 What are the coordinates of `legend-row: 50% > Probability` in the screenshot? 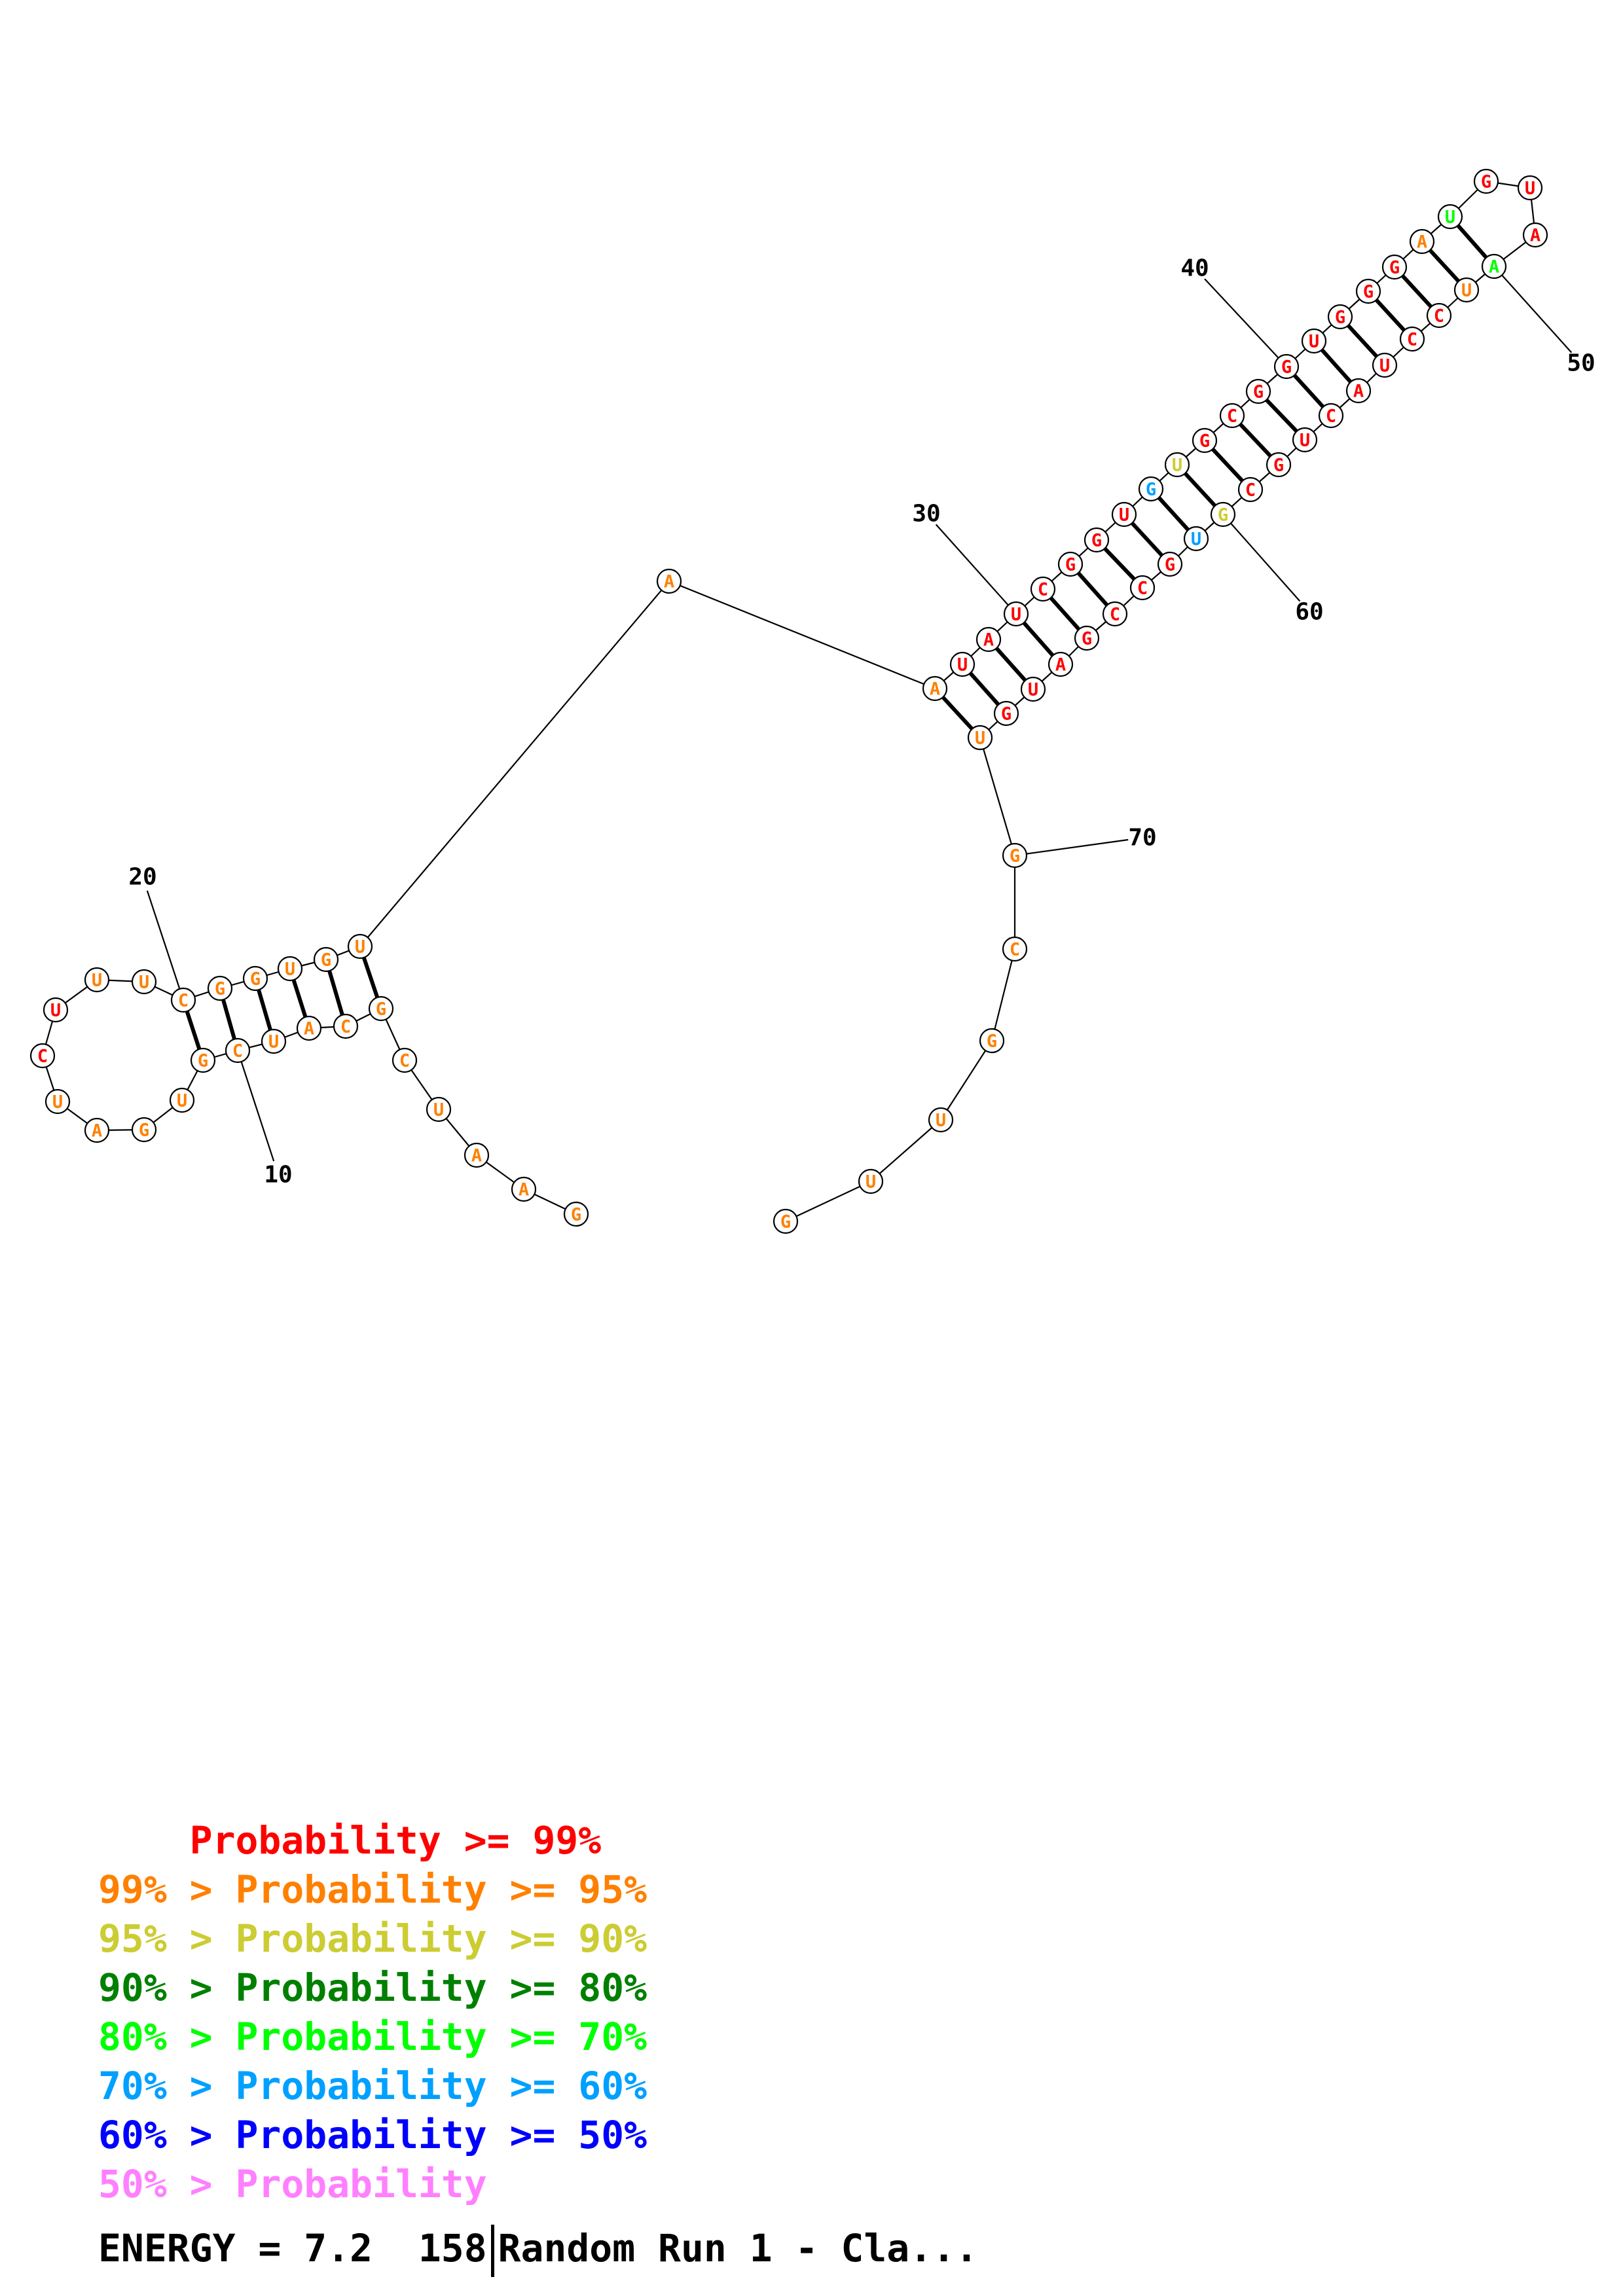 It's located at (292, 2184).